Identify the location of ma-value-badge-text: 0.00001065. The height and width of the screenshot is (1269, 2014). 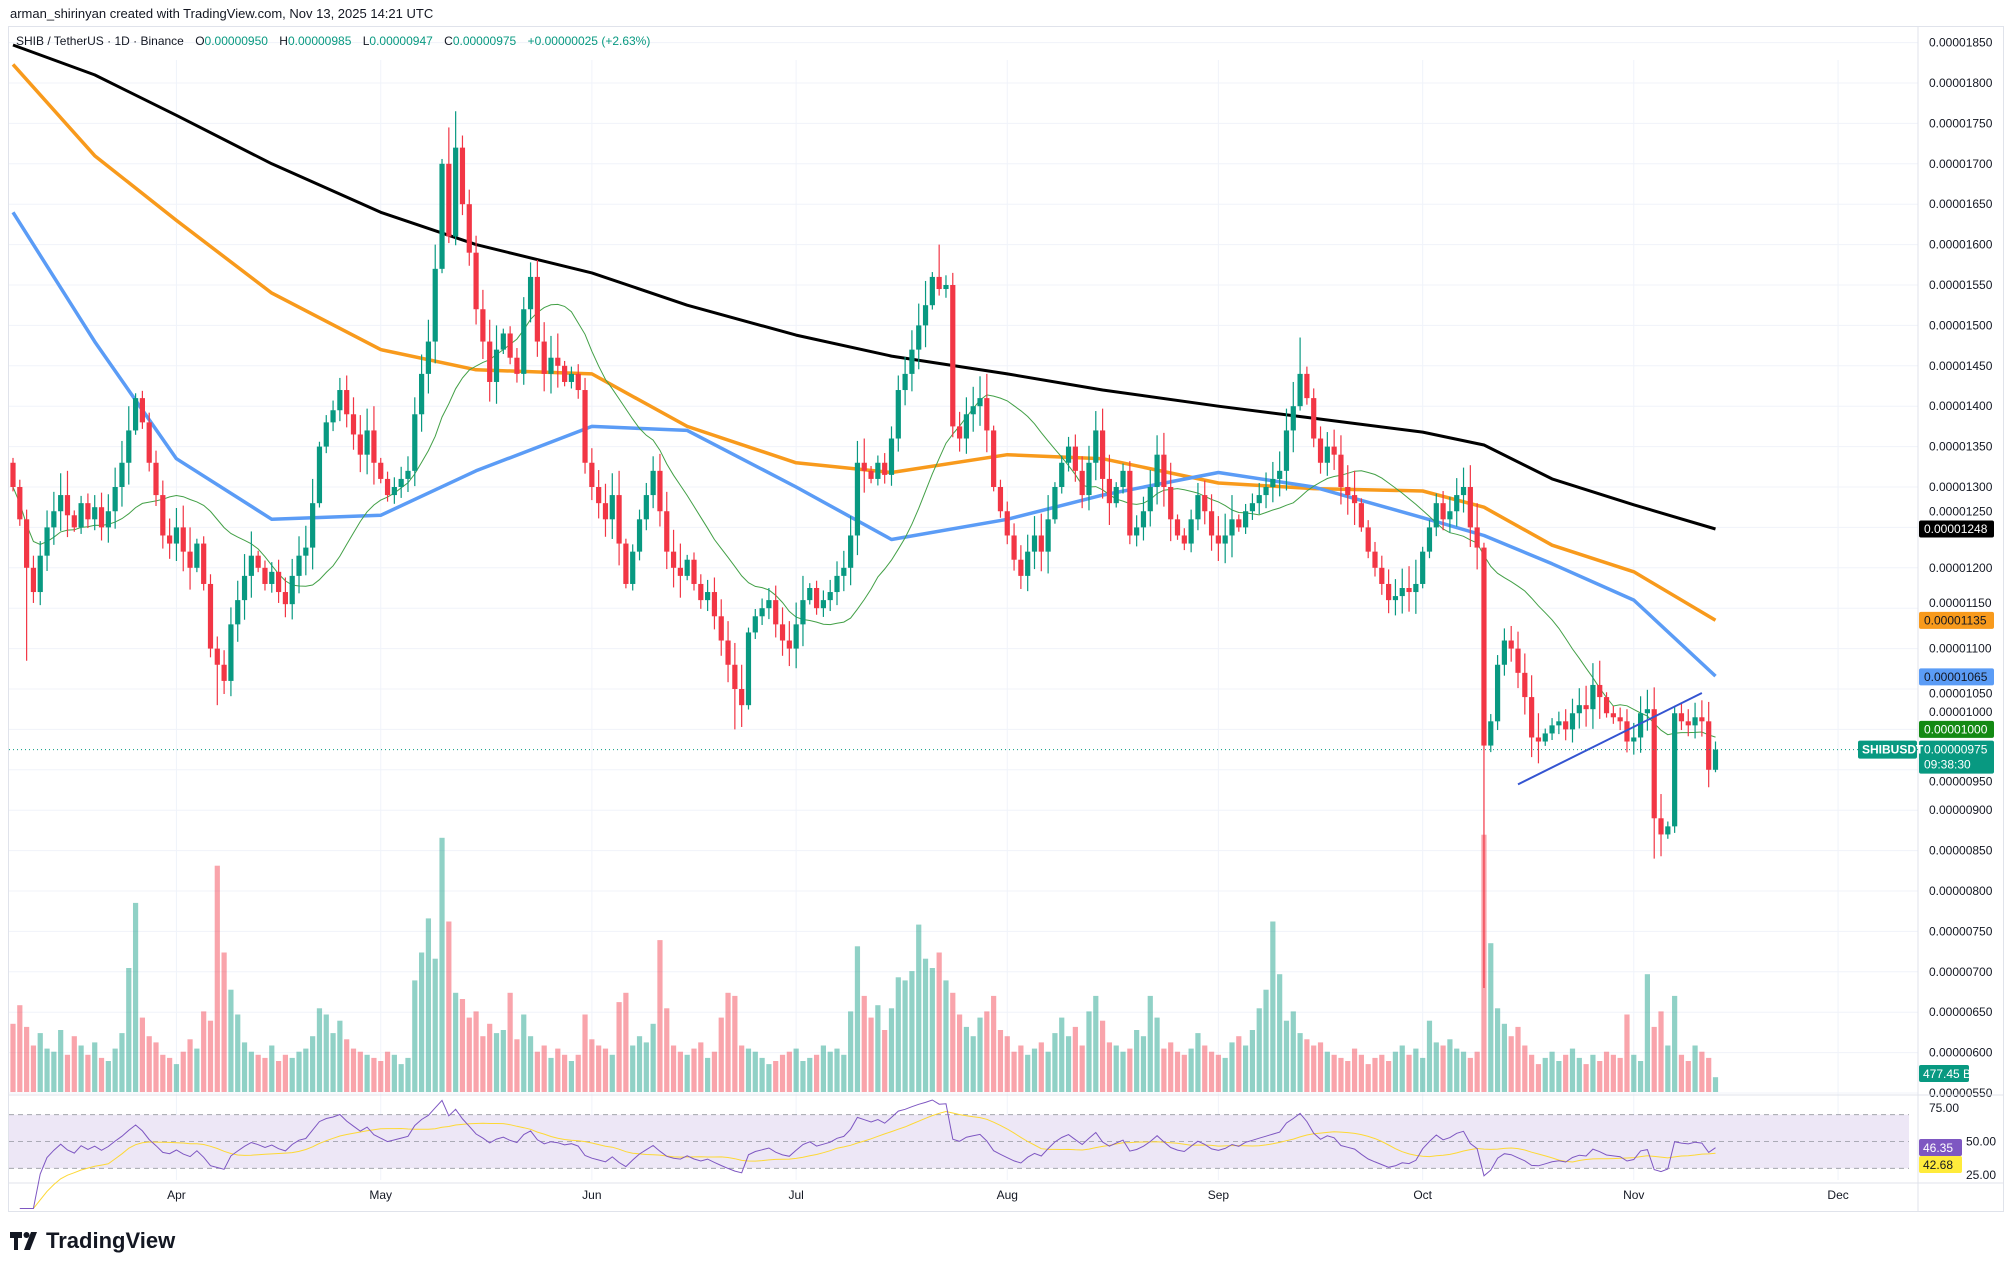
(1956, 677).